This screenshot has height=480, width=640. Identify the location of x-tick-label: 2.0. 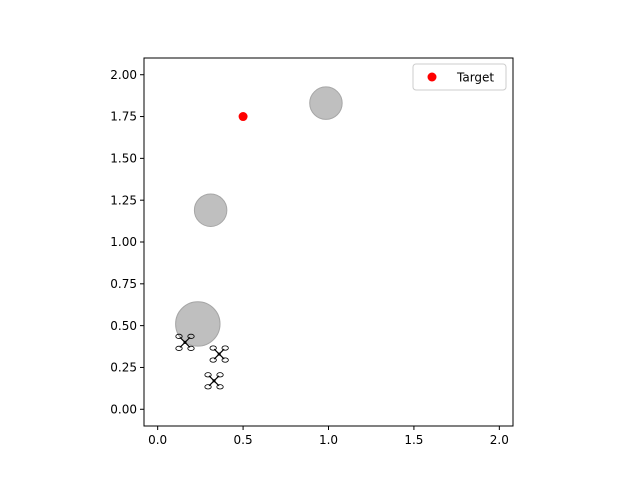
(499, 440).